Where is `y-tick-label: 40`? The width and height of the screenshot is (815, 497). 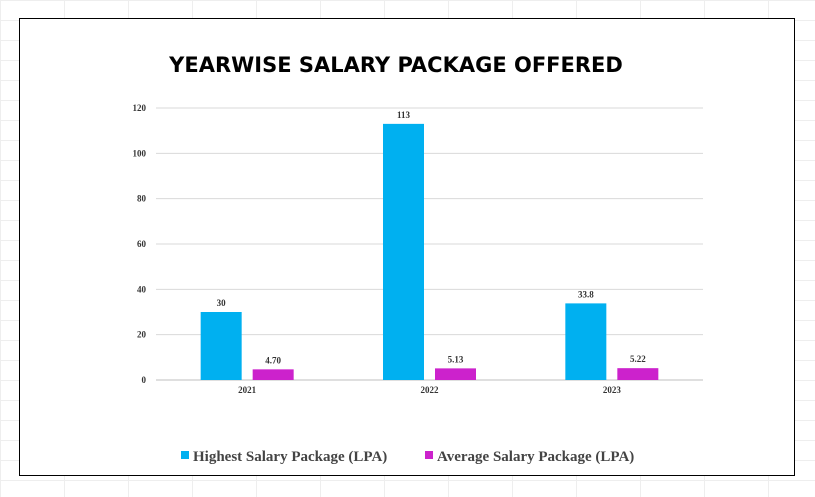 y-tick-label: 40 is located at coordinates (142, 289).